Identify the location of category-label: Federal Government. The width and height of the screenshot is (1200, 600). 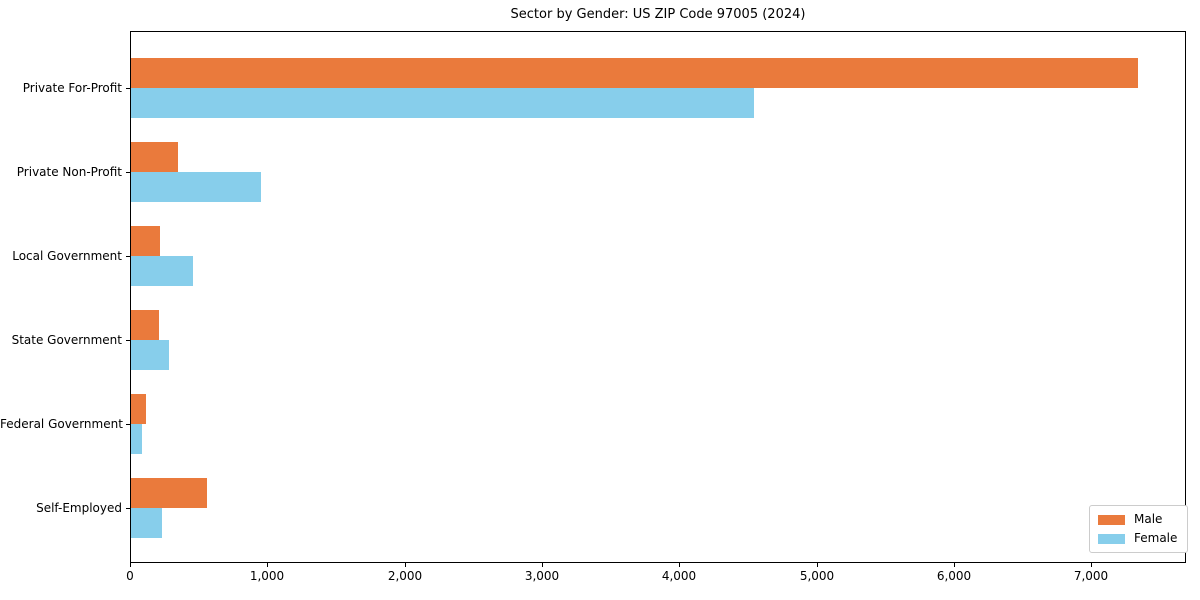
(61, 424).